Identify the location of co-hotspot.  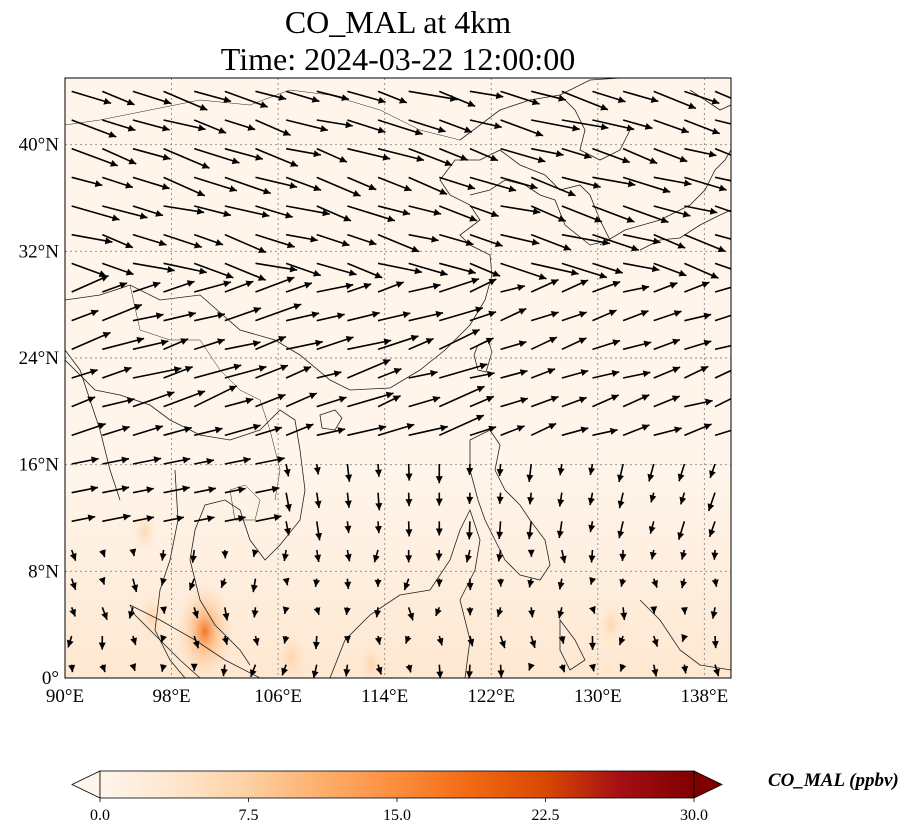
(291, 654).